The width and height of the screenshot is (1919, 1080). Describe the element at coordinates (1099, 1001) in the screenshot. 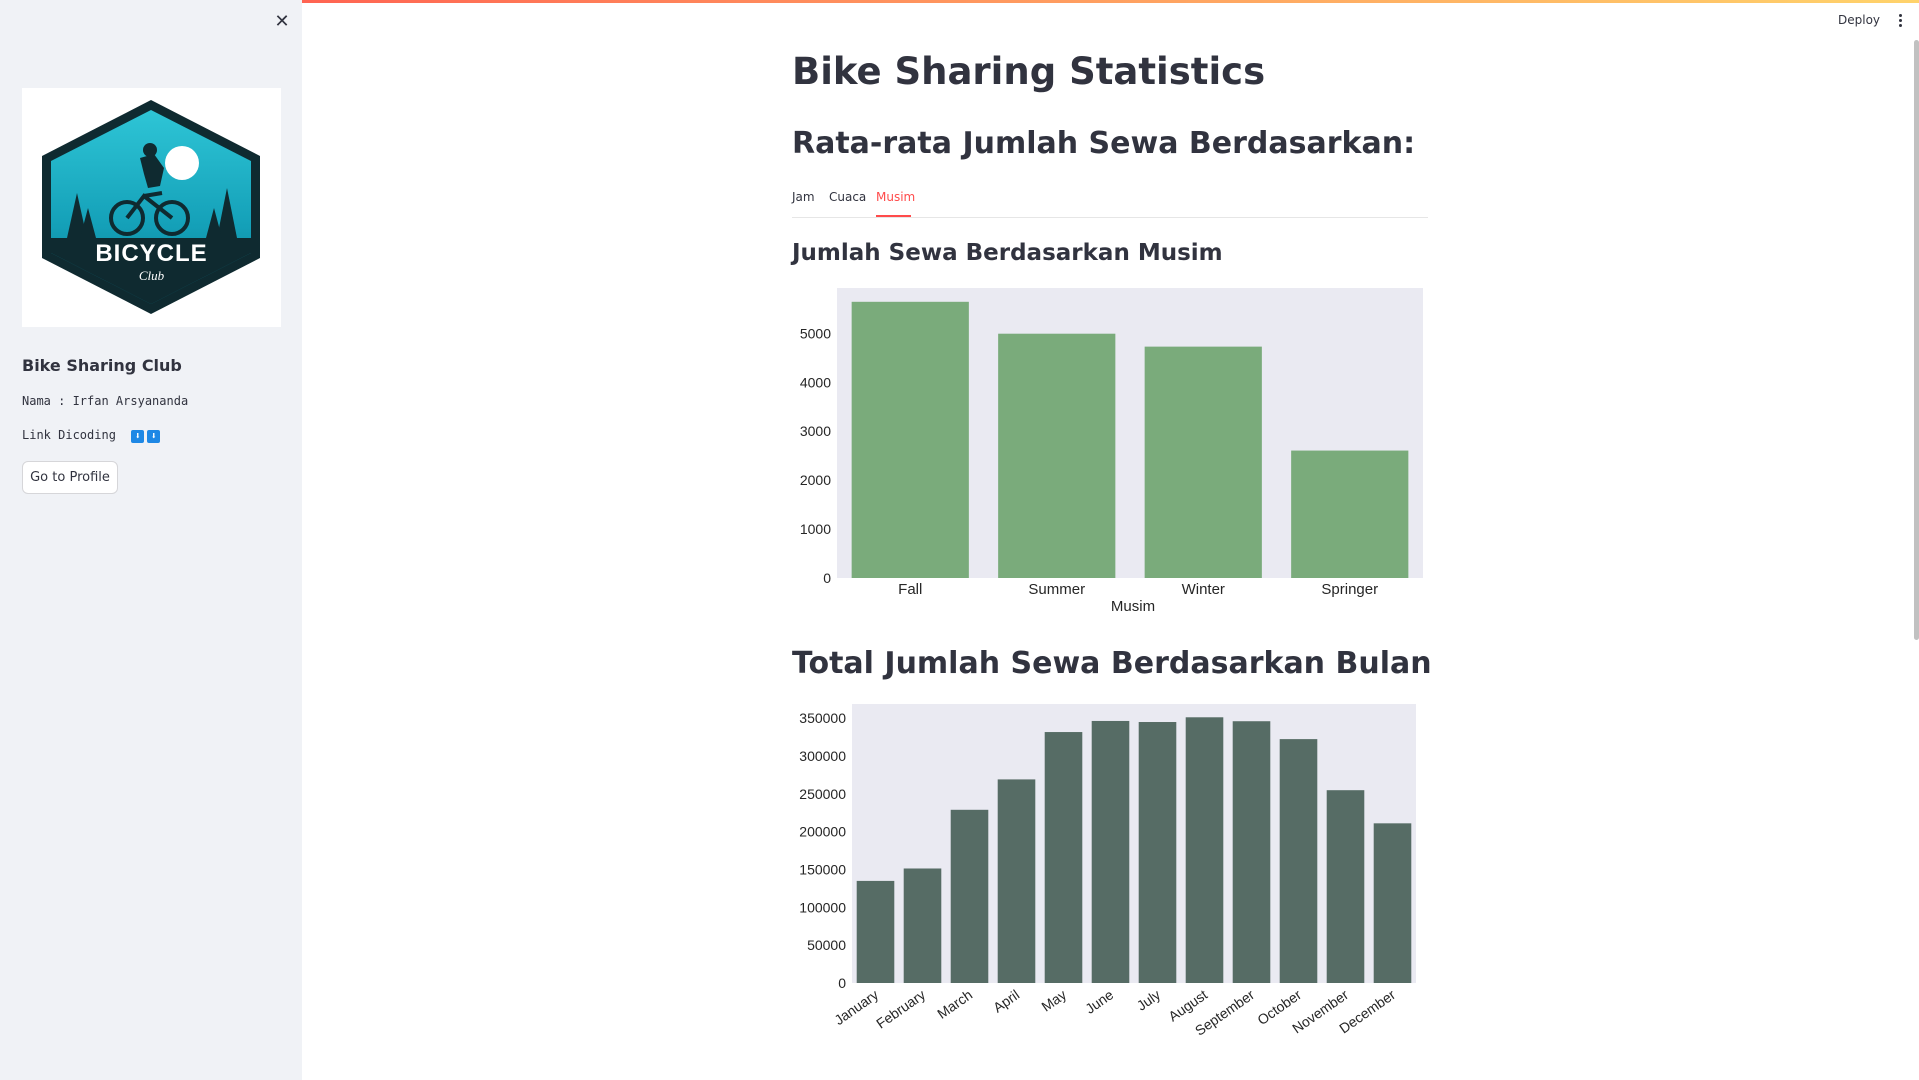

I see `x-tick-label: June` at that location.